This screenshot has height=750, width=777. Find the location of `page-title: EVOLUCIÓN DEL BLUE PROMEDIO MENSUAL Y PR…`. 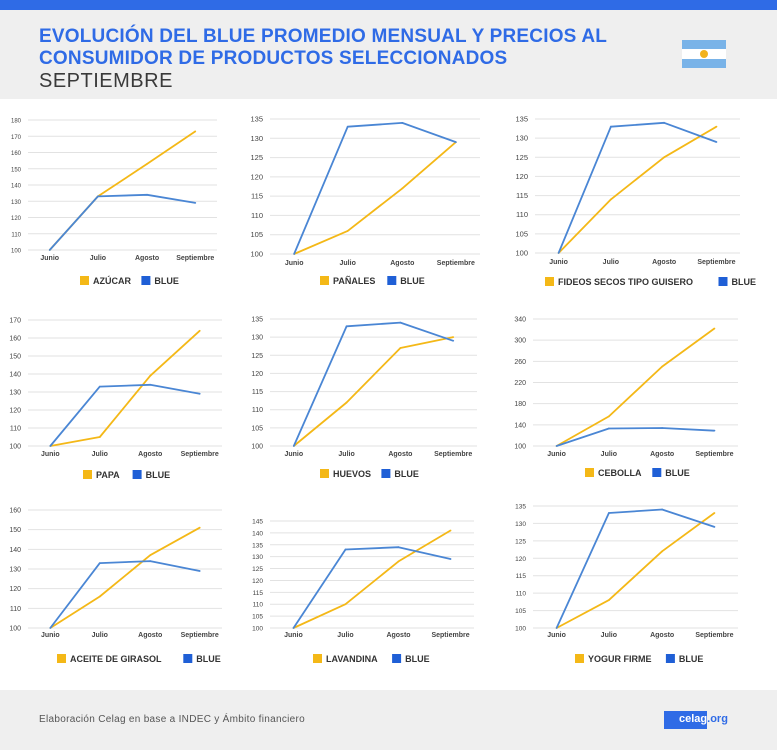

page-title: EVOLUCIÓN DEL BLUE PROMEDIO MENSUAL Y PR… is located at coordinates (349, 48).